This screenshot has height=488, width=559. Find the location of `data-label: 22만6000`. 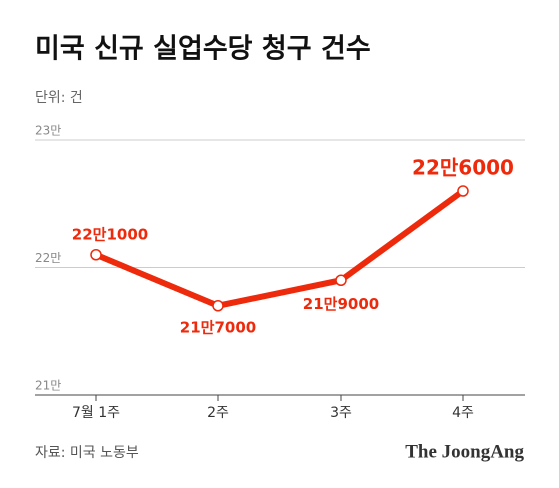

data-label: 22만6000 is located at coordinates (463, 168).